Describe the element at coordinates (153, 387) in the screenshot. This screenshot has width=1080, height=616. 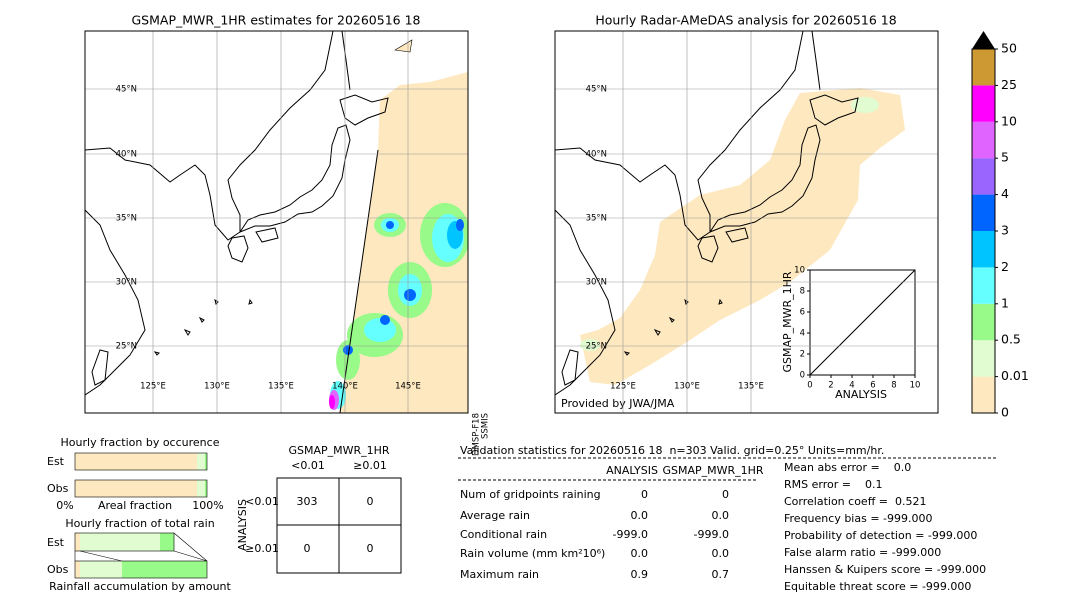
I see `lon-label: 125°E` at that location.